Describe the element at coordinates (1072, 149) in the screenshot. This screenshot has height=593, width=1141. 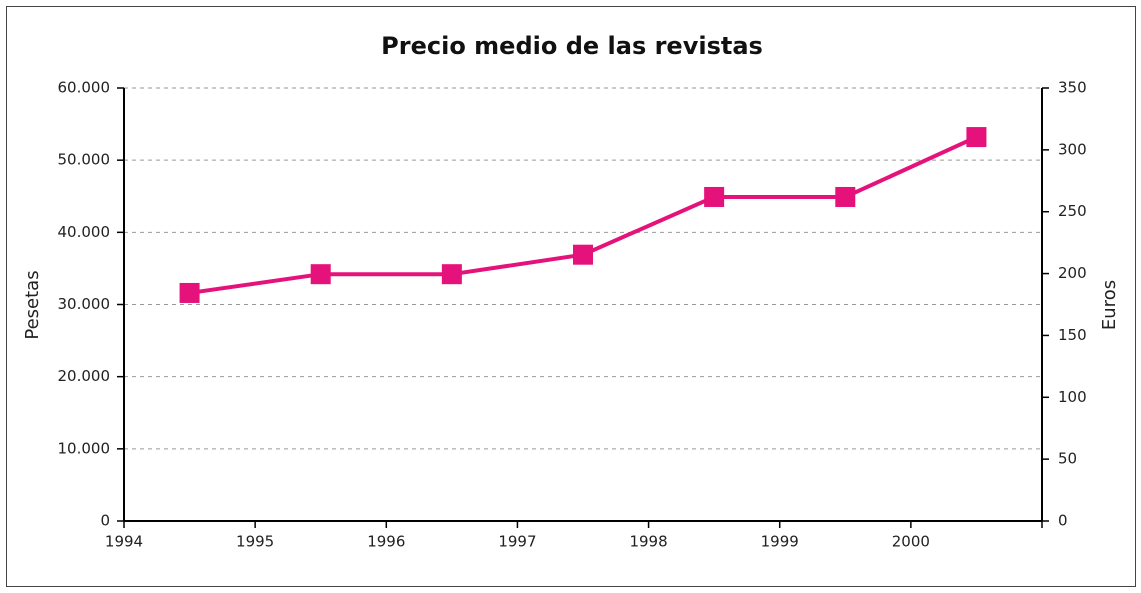
I see `y2-tick-label: 300` at that location.